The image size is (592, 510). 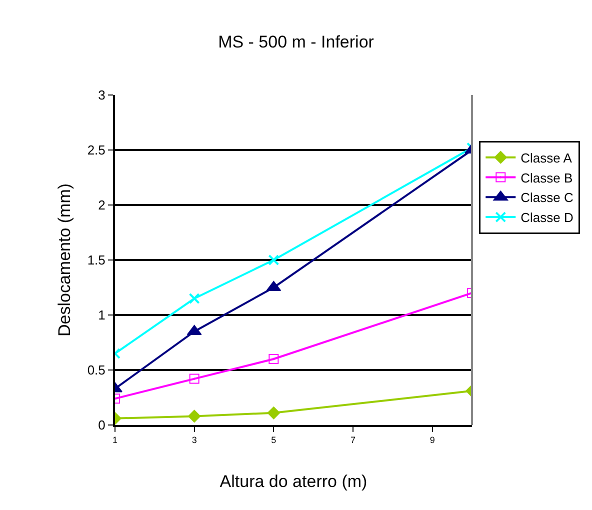 What do you see at coordinates (102, 205) in the screenshot?
I see `y-tick-label: 2` at bounding box center [102, 205].